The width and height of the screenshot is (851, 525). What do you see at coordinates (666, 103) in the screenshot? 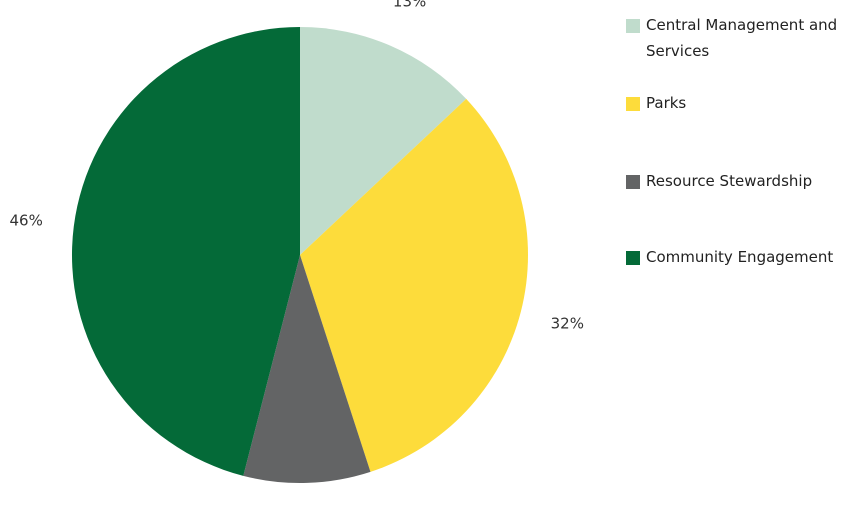
I see `legend-label-parks: Parks` at bounding box center [666, 103].